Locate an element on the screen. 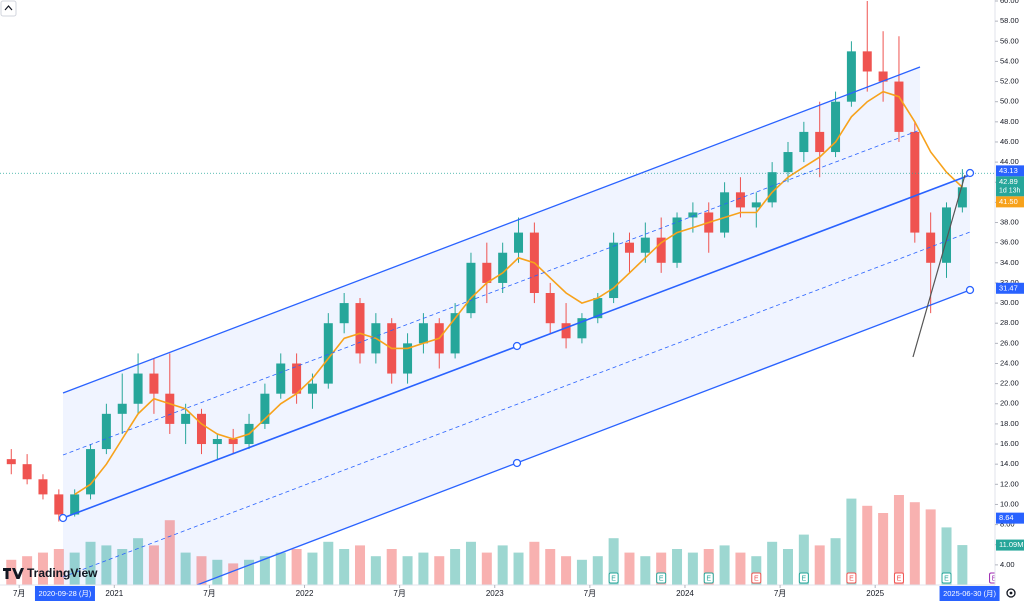 The height and width of the screenshot is (602, 1024). y-tick-label: 10.00 is located at coordinates (1009, 503).